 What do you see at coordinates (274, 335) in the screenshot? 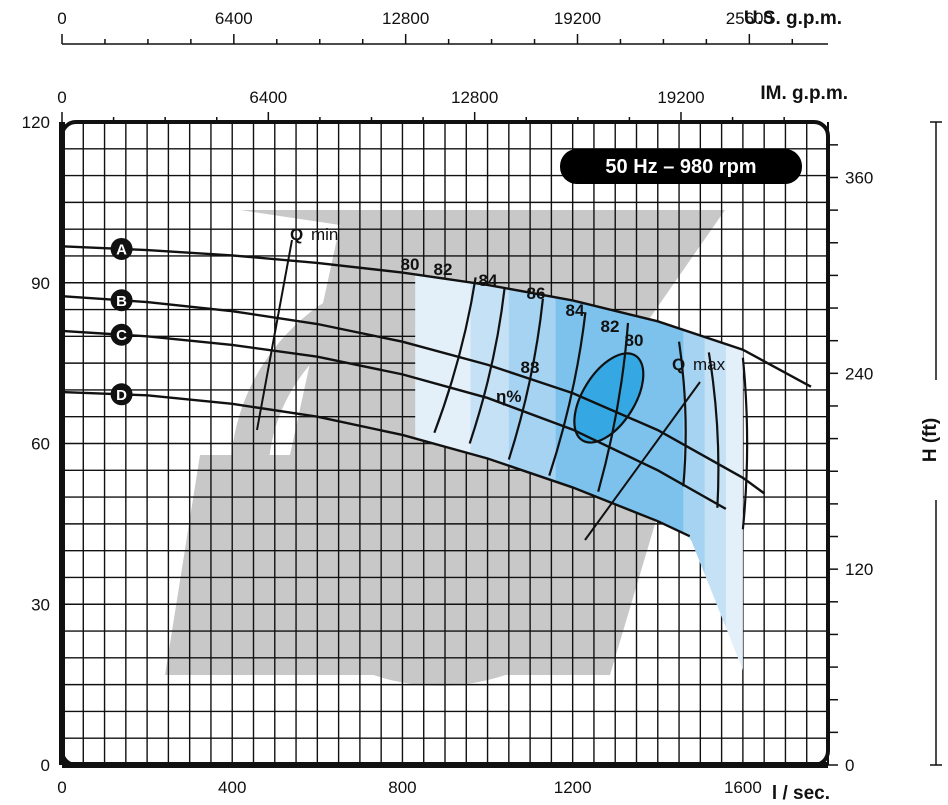
I see `qmin-line` at bounding box center [274, 335].